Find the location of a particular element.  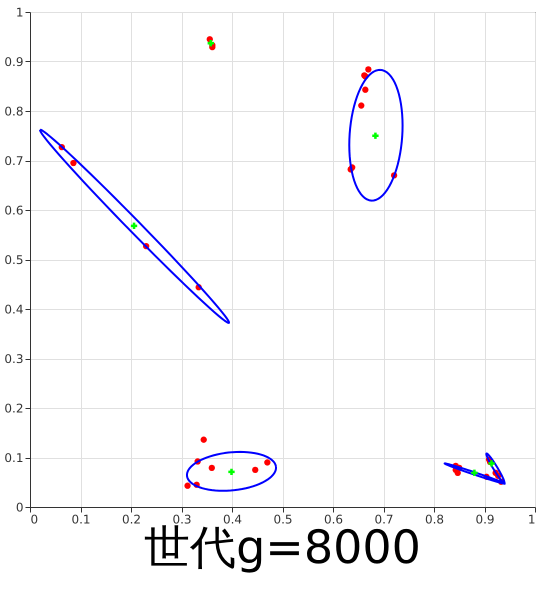

x-tick-label: 0.5 is located at coordinates (283, 519).